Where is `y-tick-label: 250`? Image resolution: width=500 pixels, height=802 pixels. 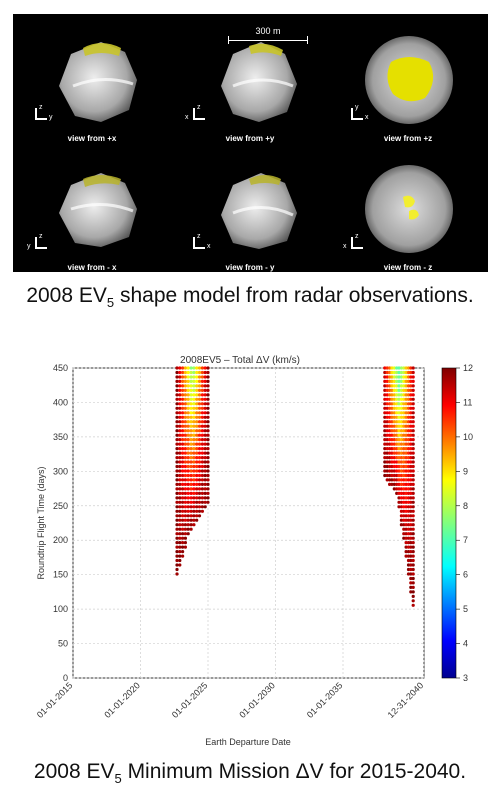 y-tick-label: 250 is located at coordinates (60, 506).